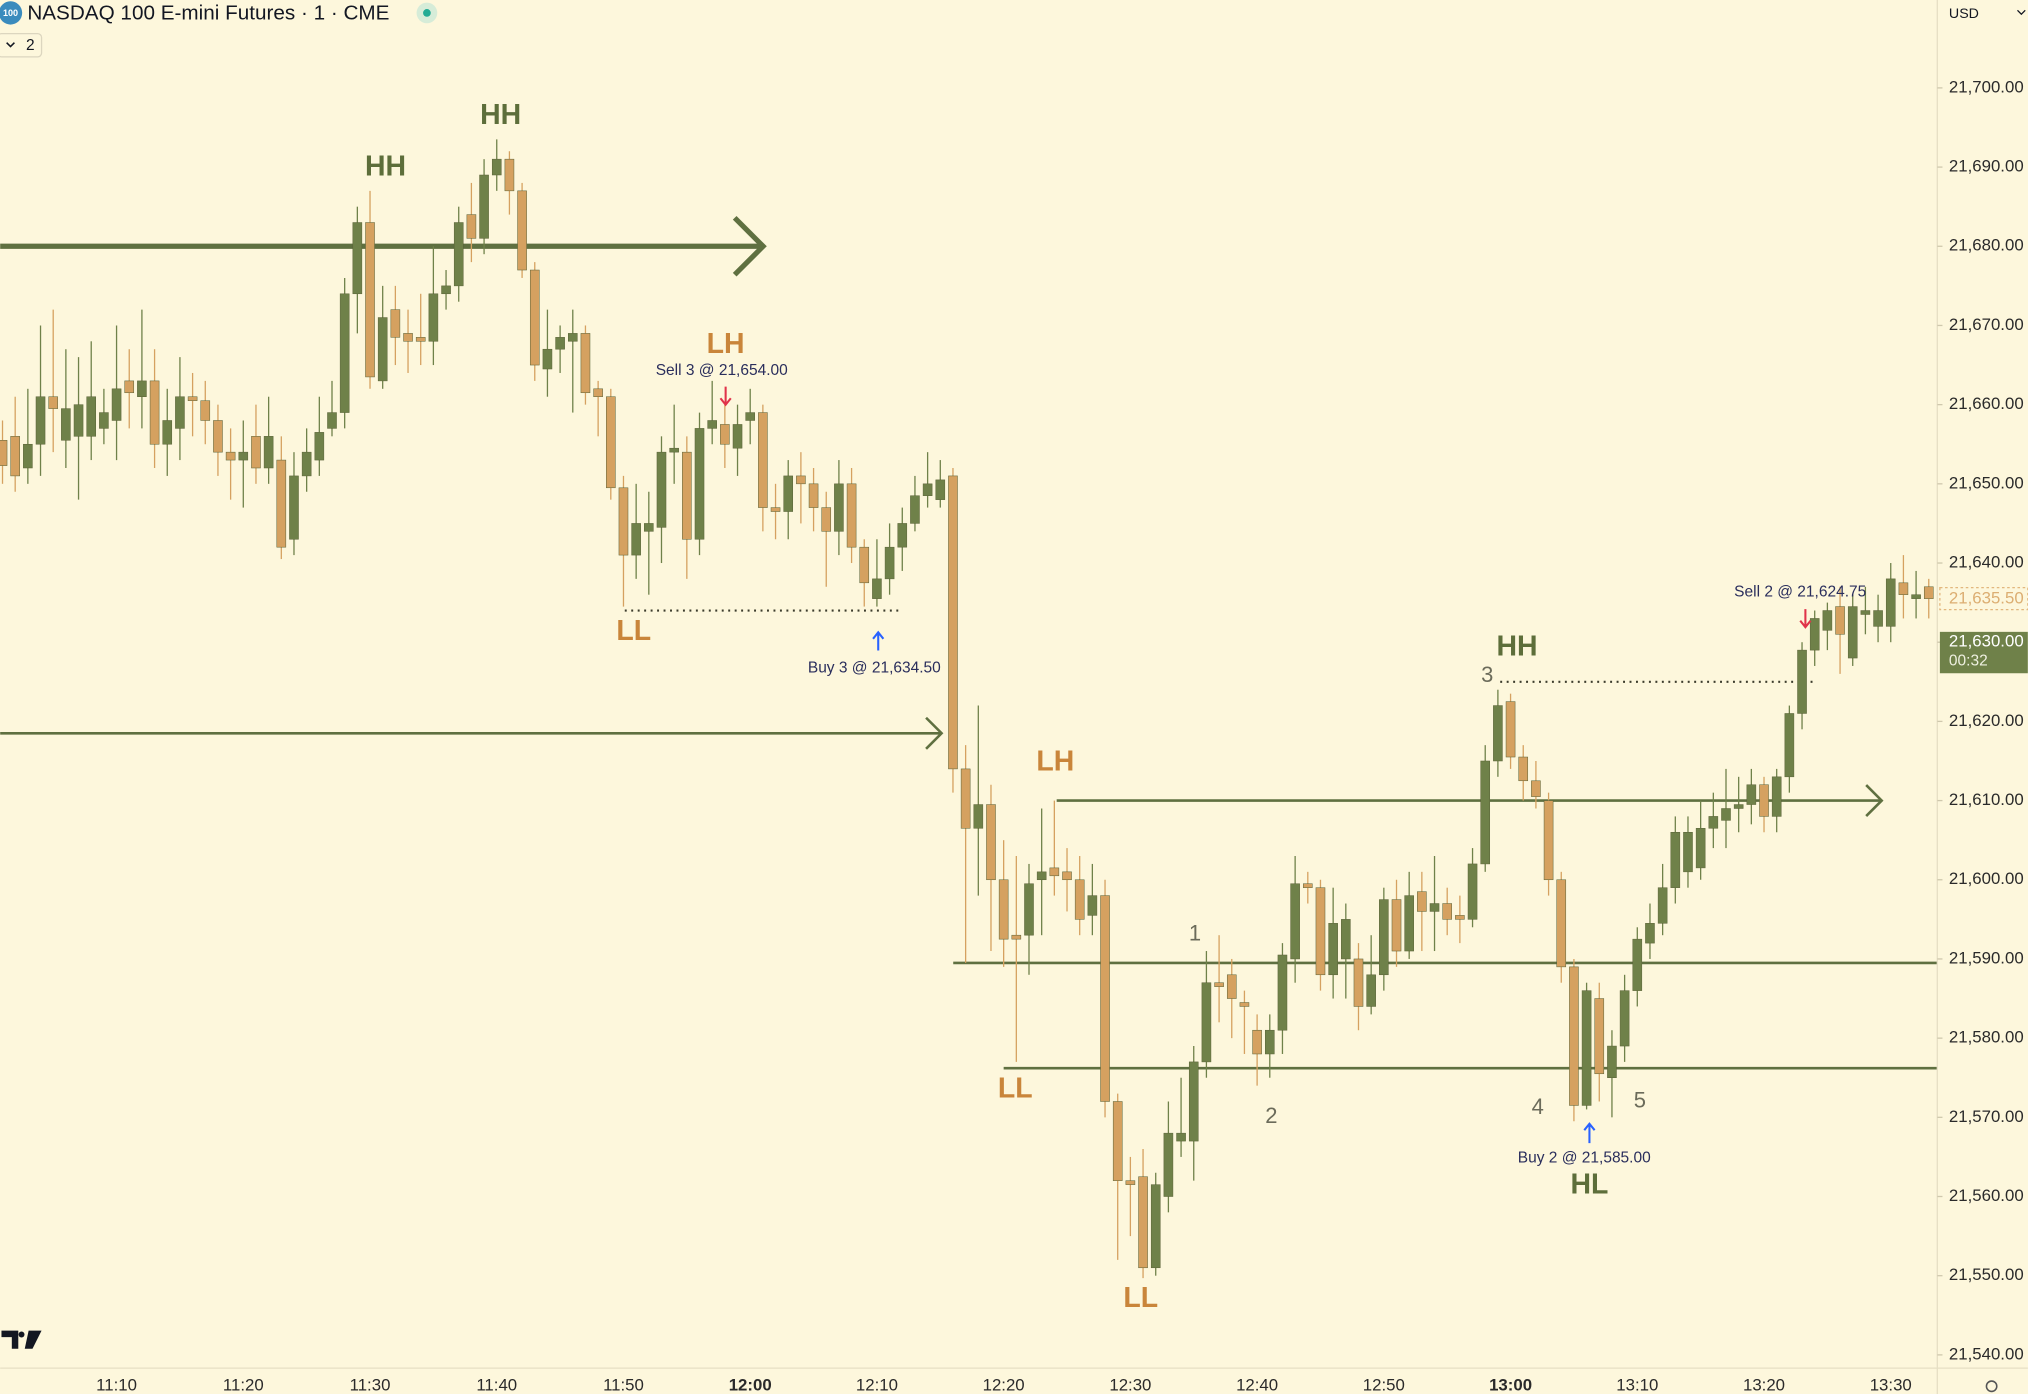  What do you see at coordinates (208, 13) in the screenshot?
I see `symbol-title: NASDAQ 100 E-mini Futures · 1 · CME` at bounding box center [208, 13].